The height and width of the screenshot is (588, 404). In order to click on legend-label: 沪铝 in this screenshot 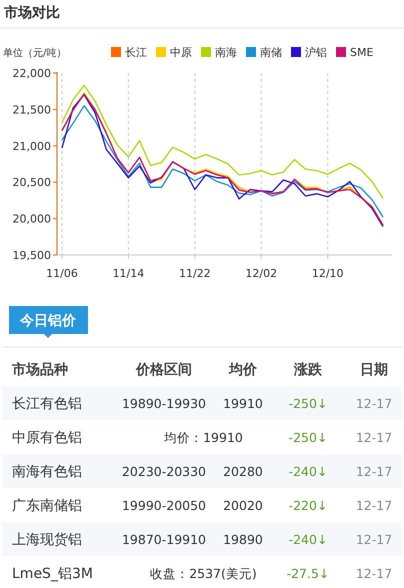, I will do `click(316, 52)`.